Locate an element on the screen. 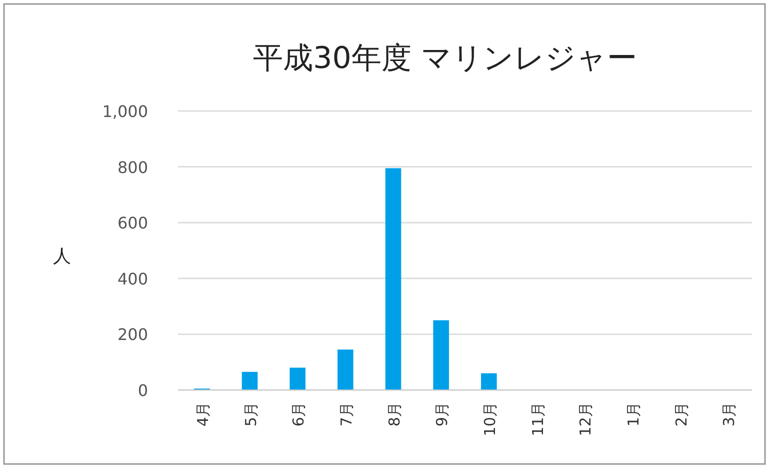 The image size is (769, 468). y-tick-label: 0 is located at coordinates (143, 390).